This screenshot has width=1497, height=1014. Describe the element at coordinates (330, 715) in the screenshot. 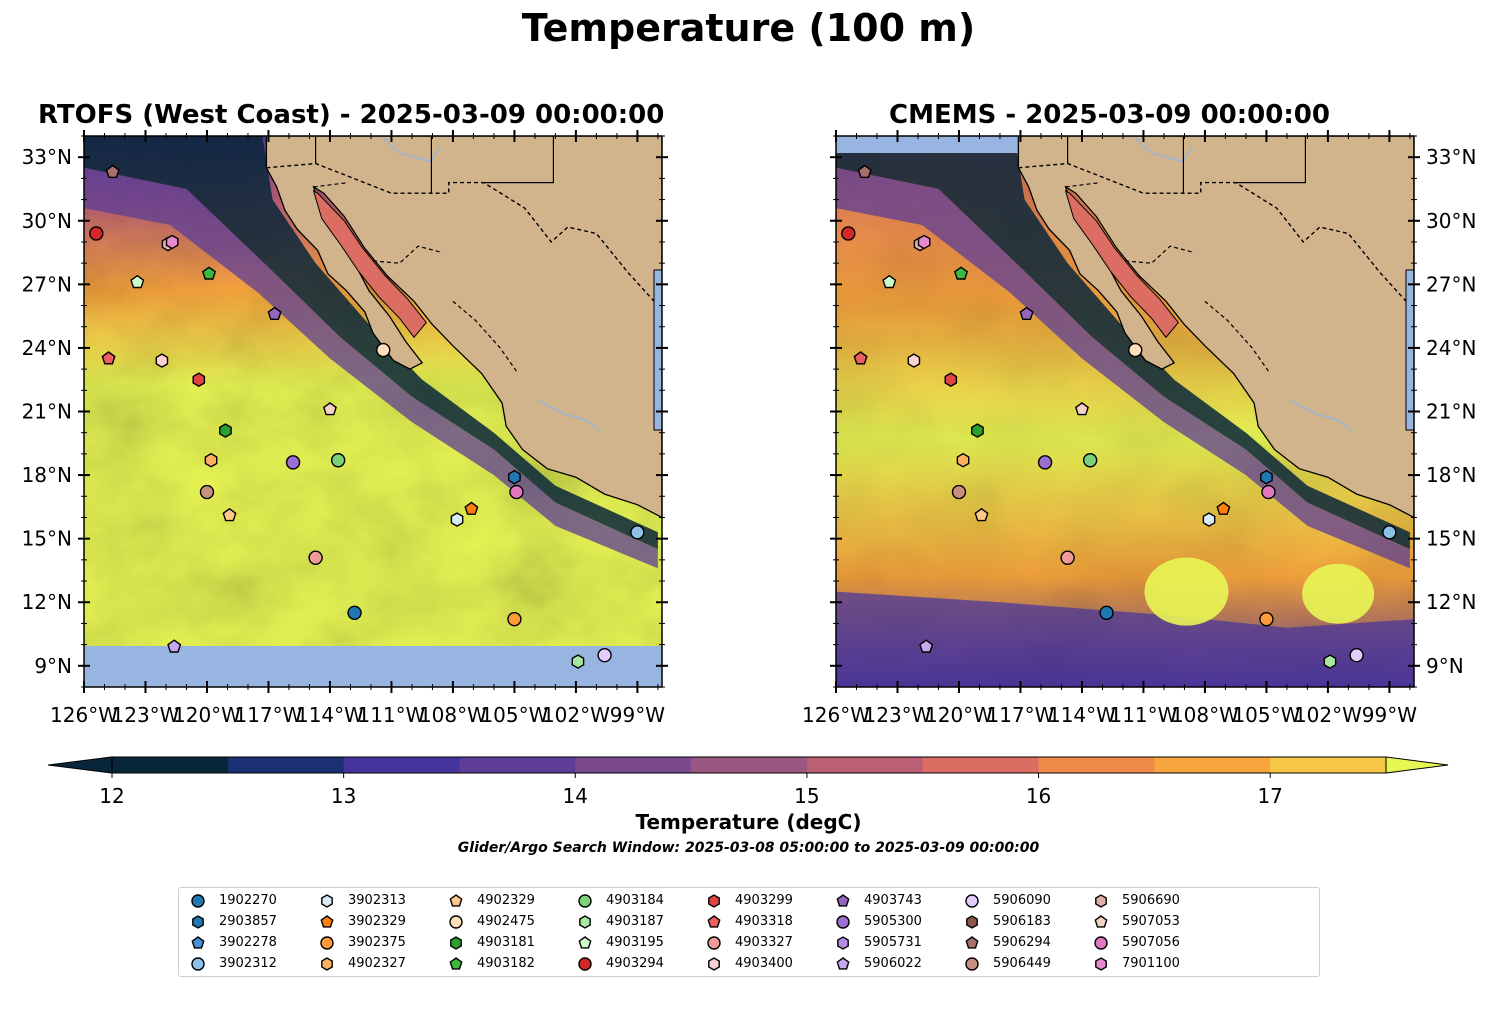

I see `lon-tick-label: 114°W` at that location.